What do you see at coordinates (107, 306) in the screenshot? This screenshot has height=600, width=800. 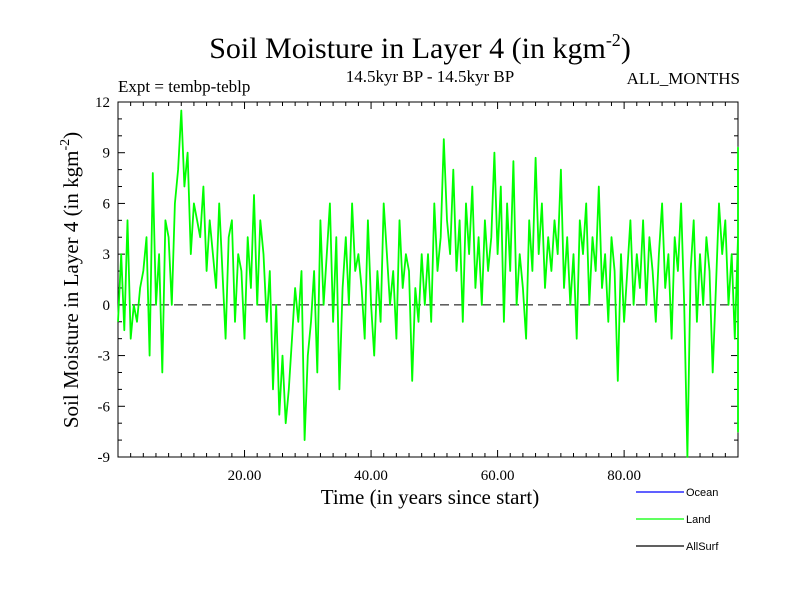 I see `y-tick-label: 0` at bounding box center [107, 306].